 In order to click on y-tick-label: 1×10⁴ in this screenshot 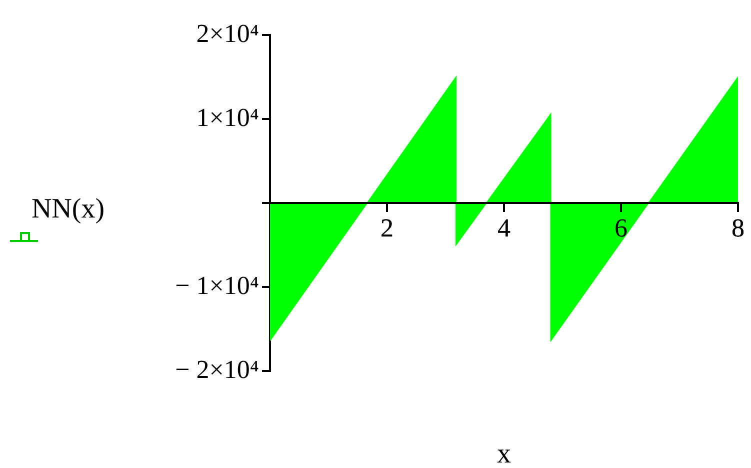, I will do `click(227, 117)`.